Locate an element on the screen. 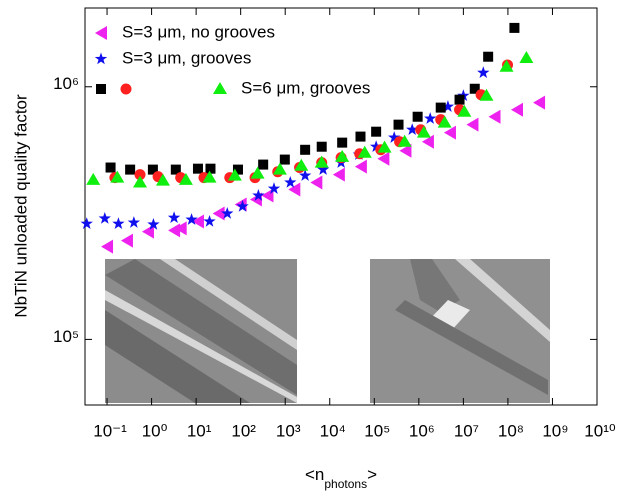  x-label-sub: photons is located at coordinates (345, 484).